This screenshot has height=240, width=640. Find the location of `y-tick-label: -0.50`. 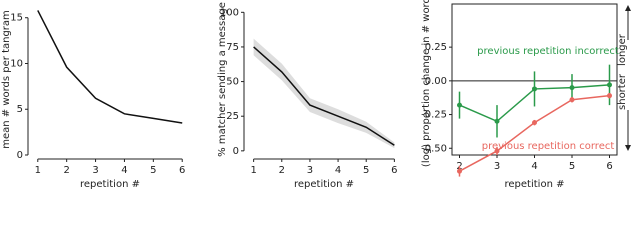

y-tick-label: -0.50 is located at coordinates (434, 148).